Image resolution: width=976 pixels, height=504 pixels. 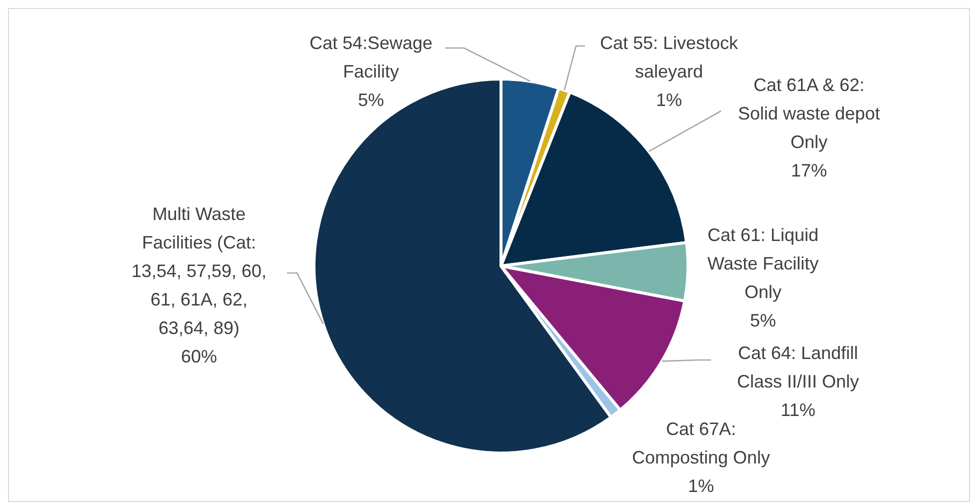 I want to click on slice-label: Cat 67A: Composting Only, so click(x=701, y=443).